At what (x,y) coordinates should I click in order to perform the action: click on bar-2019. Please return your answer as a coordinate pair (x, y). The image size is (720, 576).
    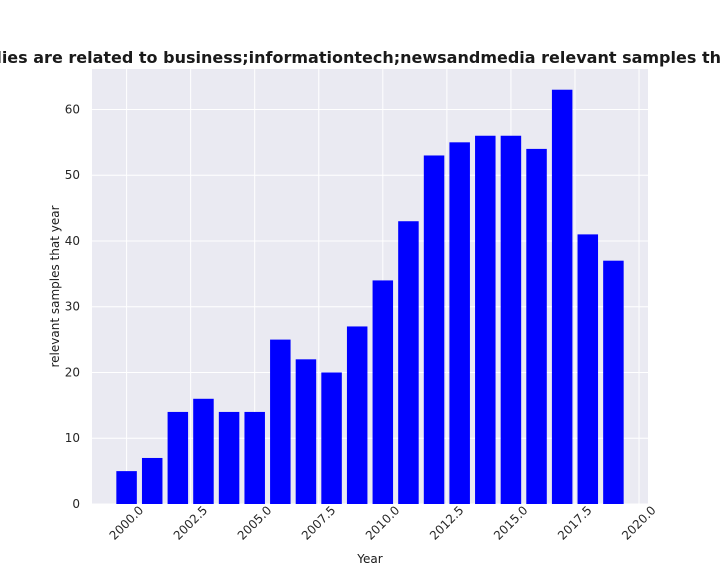
    Looking at the image, I should click on (613, 382).